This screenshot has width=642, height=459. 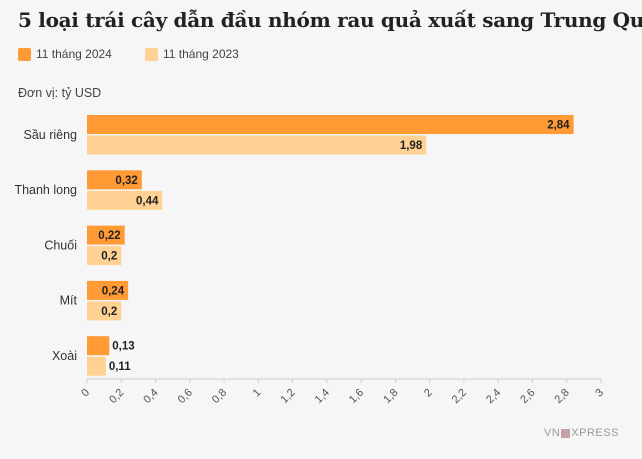 I want to click on data-label-category-2-series-1: 0,2, so click(x=109, y=257).